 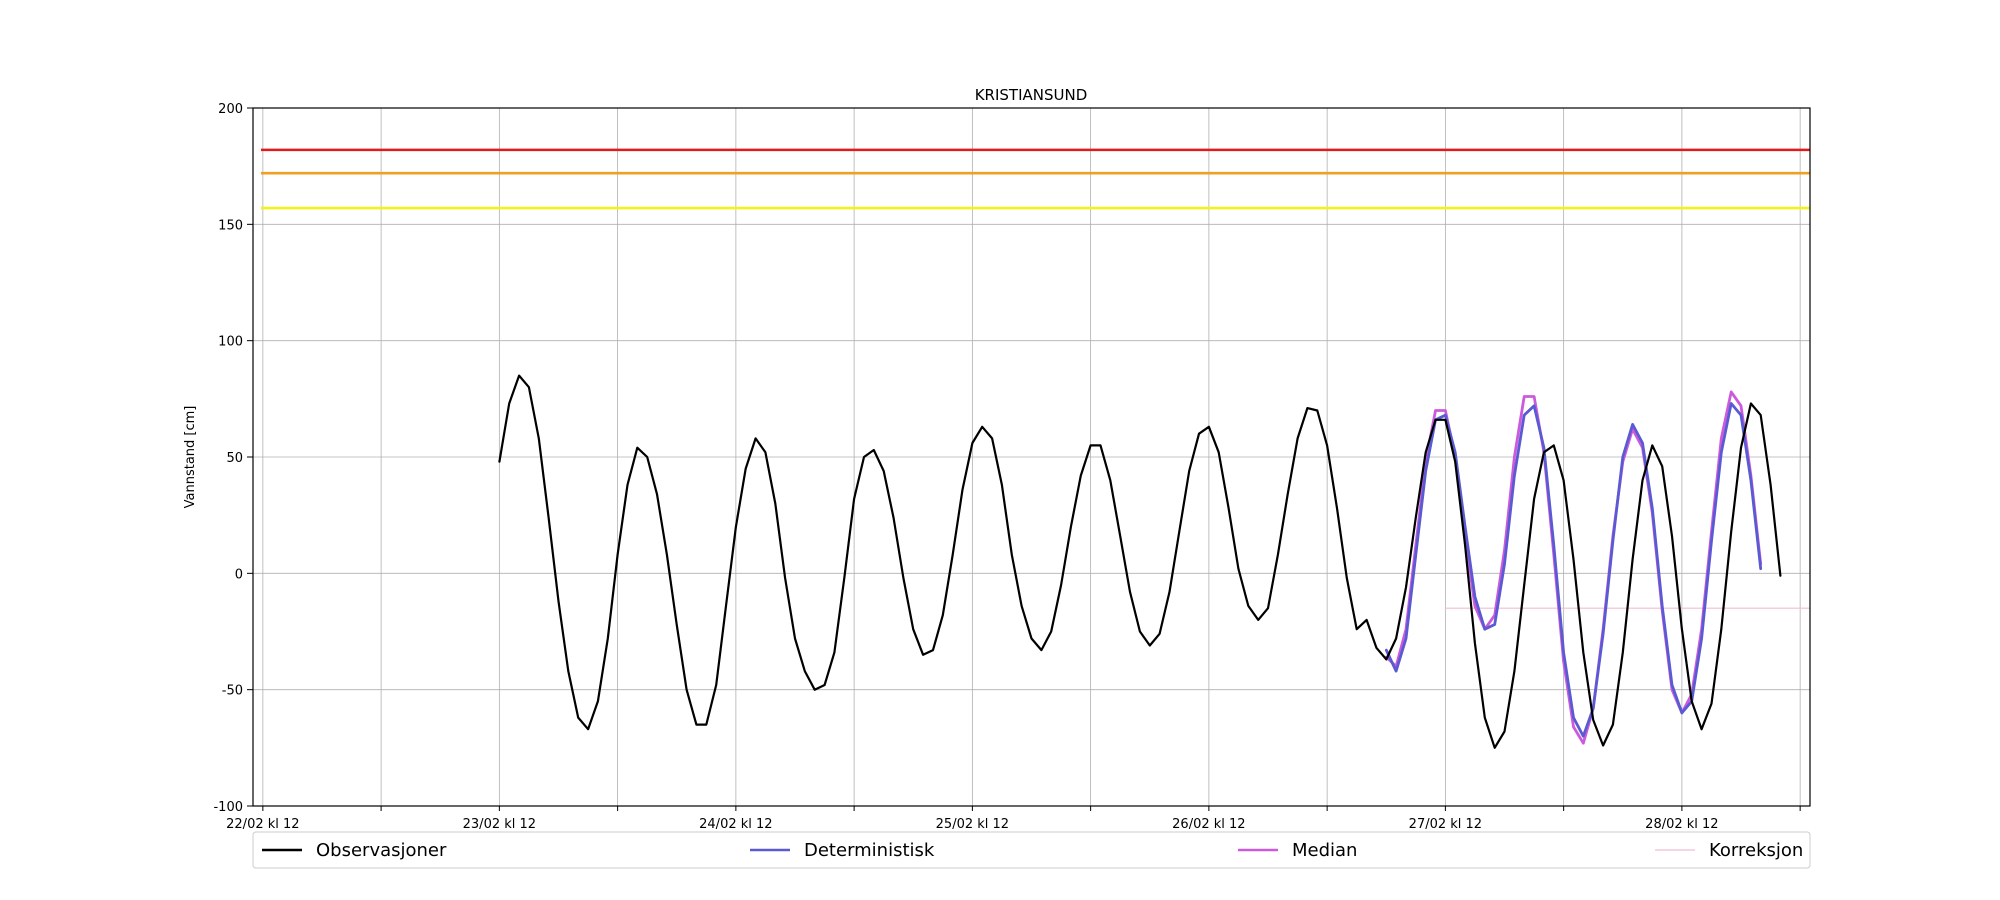 What do you see at coordinates (1035, 179) in the screenshot?
I see `threshold-lines` at bounding box center [1035, 179].